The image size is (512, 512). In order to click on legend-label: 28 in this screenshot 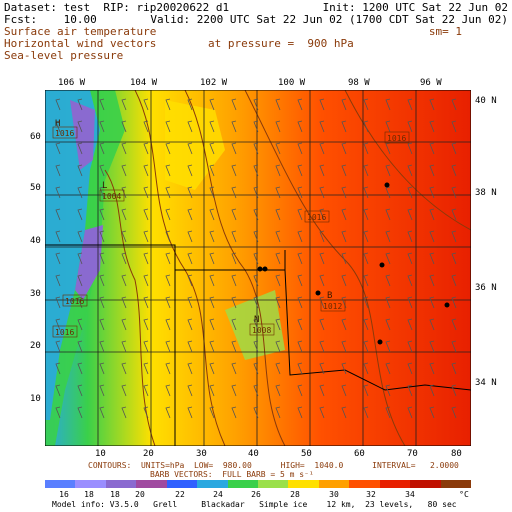, I will do `click(295, 494)`.